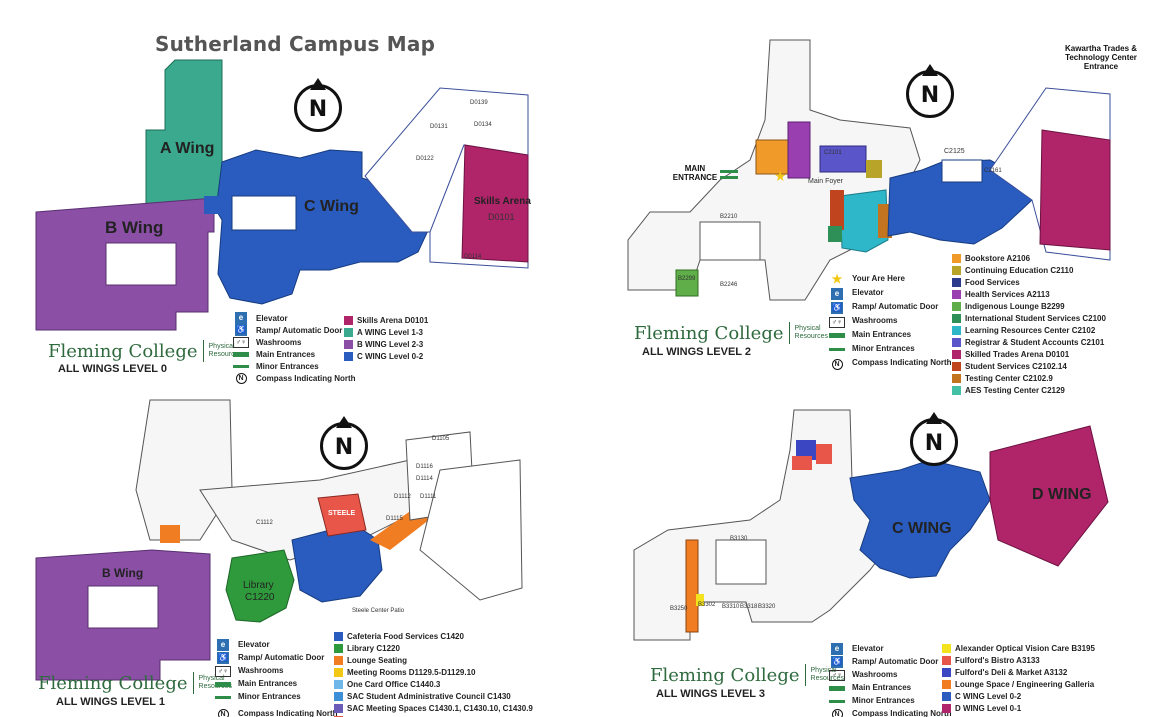 The image size is (1158, 717). Describe the element at coordinates (700, 600) in the screenshot. I see `optical-vision` at that location.